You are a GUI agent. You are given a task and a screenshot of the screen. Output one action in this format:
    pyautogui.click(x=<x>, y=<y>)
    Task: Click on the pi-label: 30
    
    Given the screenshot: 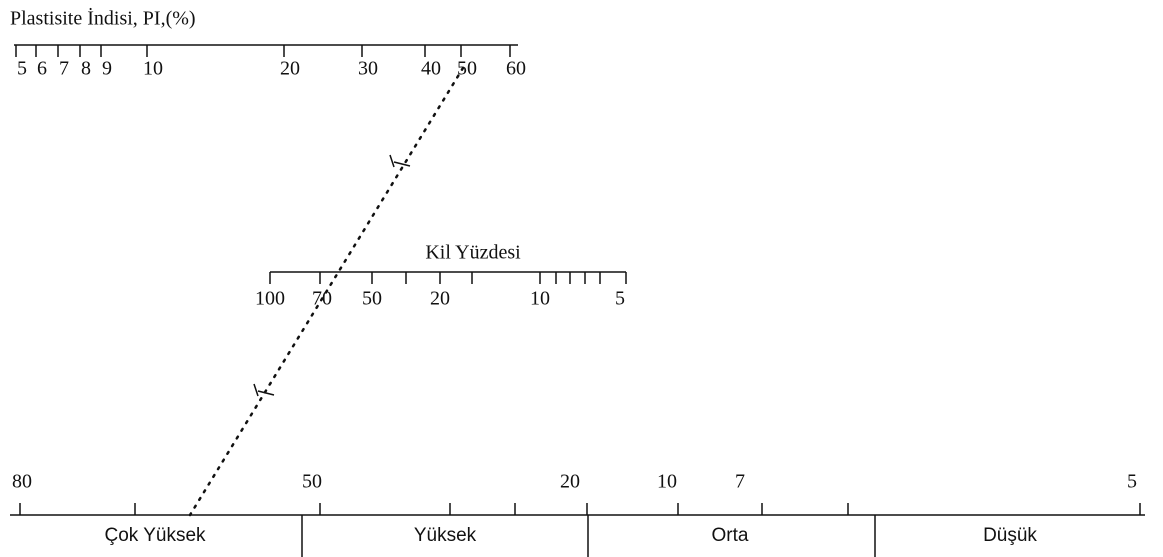 What is the action you would take?
    pyautogui.click(x=368, y=69)
    